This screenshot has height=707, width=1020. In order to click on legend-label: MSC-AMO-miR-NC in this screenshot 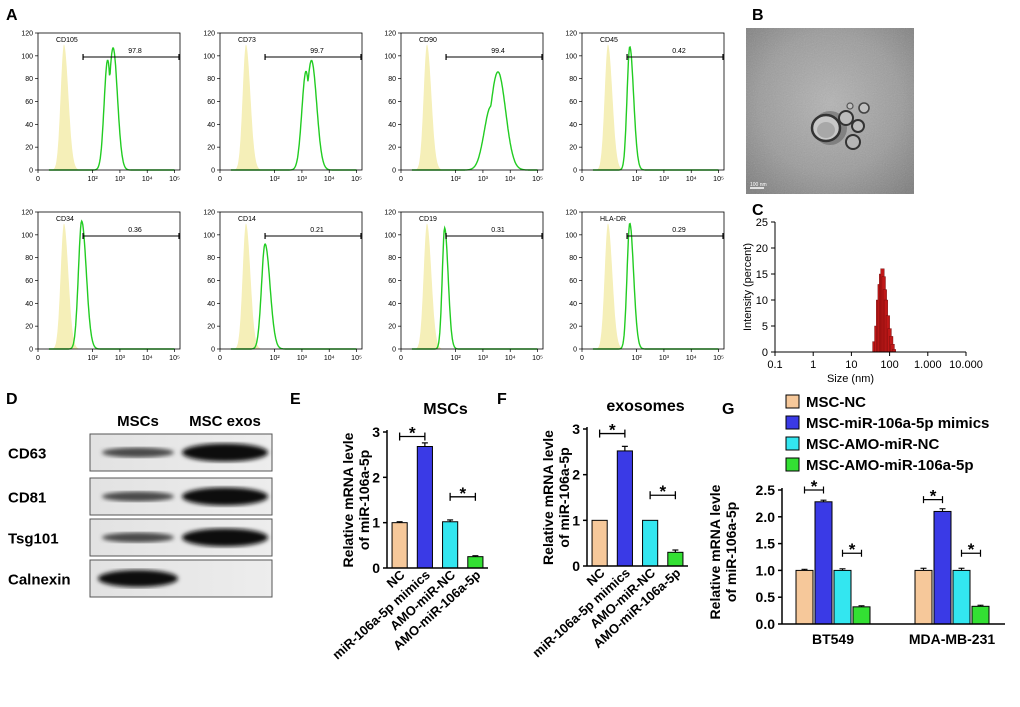, I will do `click(872, 444)`.